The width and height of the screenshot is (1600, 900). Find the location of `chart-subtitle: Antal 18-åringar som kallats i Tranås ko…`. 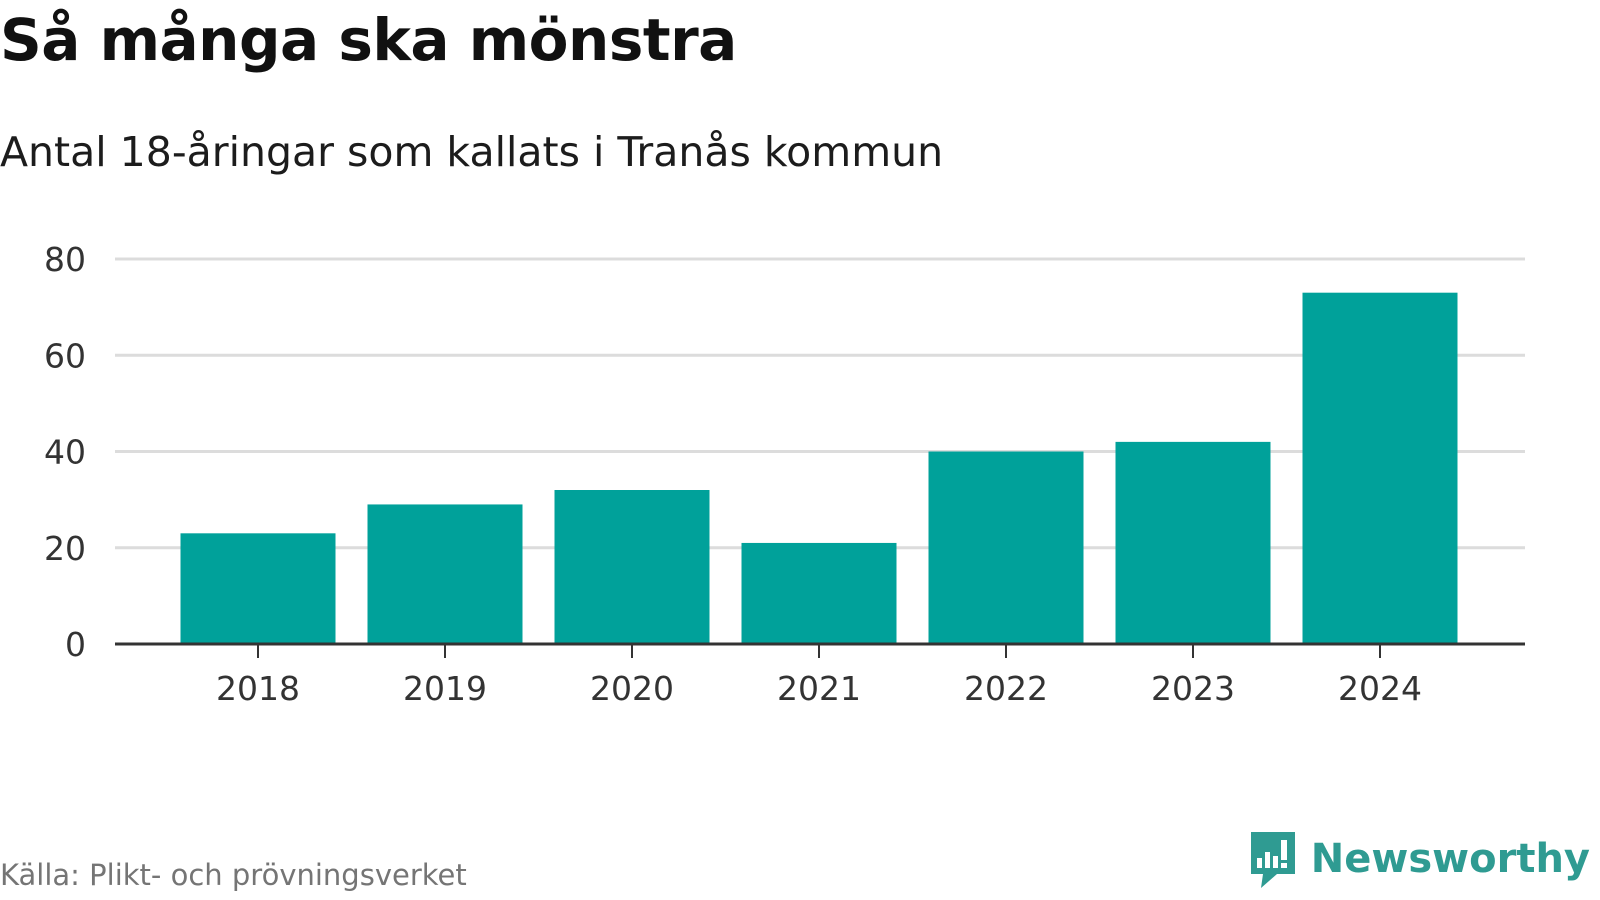

chart-subtitle: Antal 18-åringar som kallats i Tranås ko… is located at coordinates (472, 152).